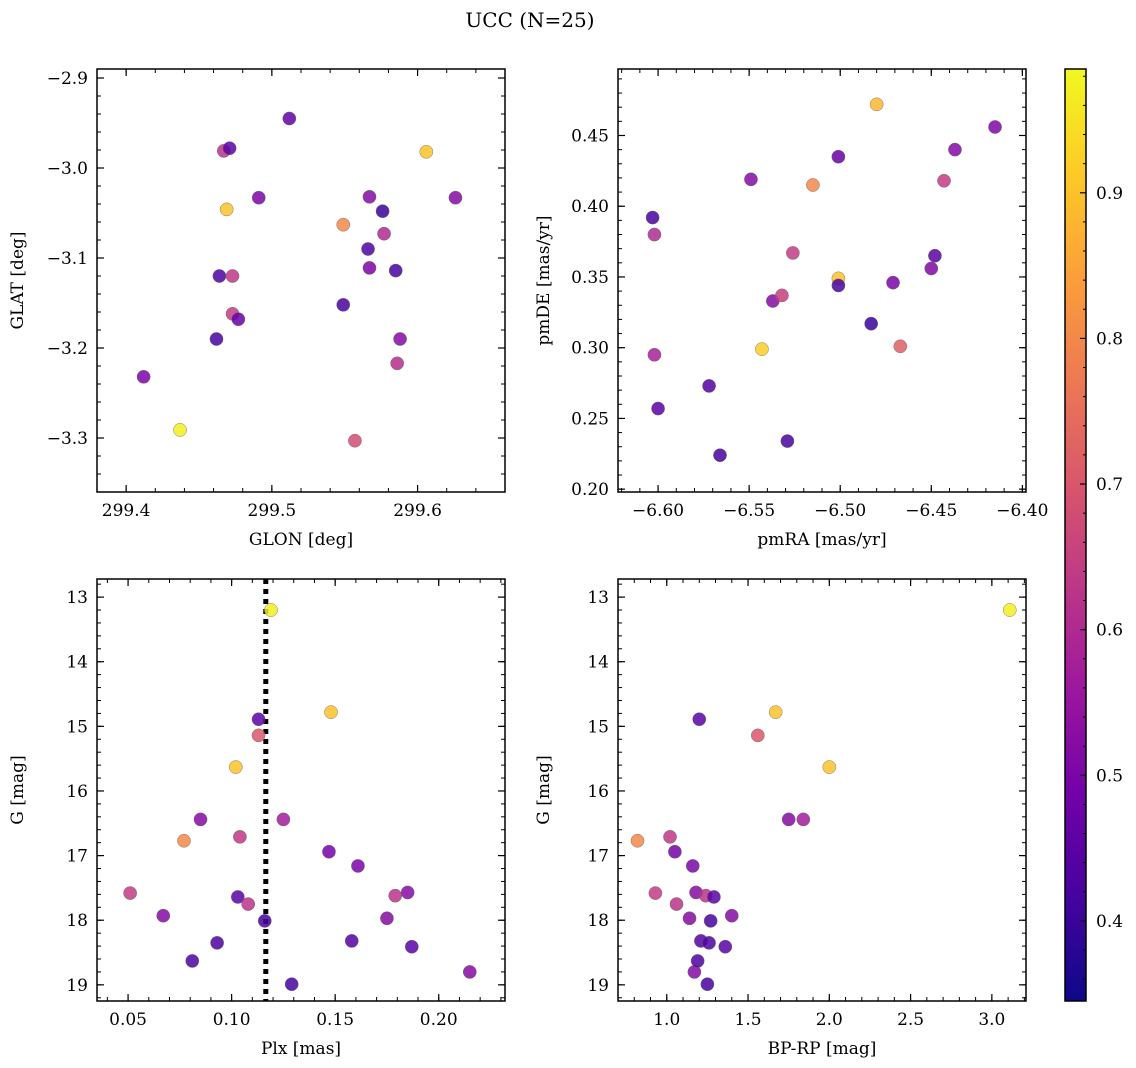 Image resolution: width=1136 pixels, height=1068 pixels. Describe the element at coordinates (232, 1020) in the screenshot. I see `x-tick-label: 0.10` at that location.